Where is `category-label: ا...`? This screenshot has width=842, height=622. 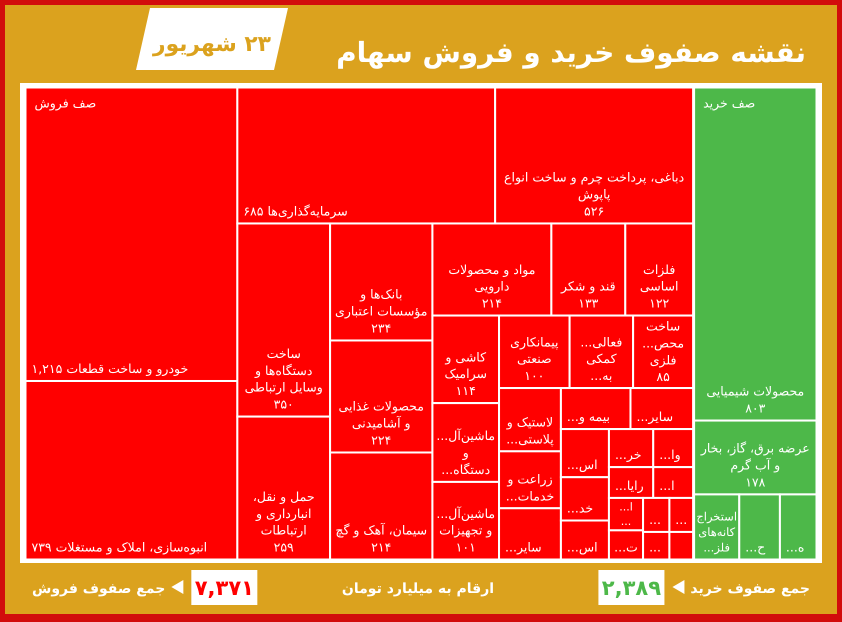 category-label: ا... is located at coordinates (667, 485).